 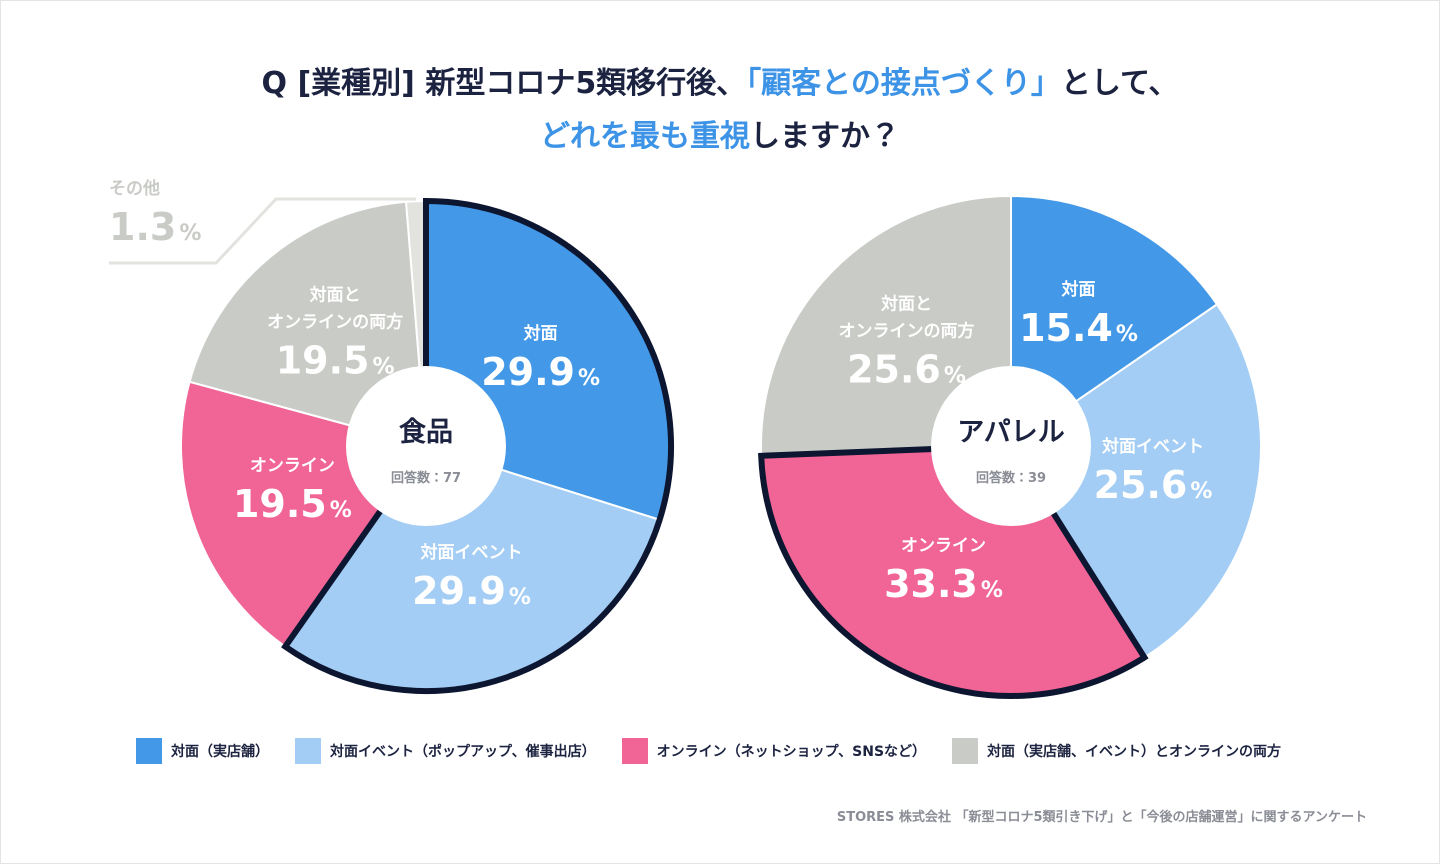 I want to click on slice-value: 15.4%, so click(x=1078, y=331).